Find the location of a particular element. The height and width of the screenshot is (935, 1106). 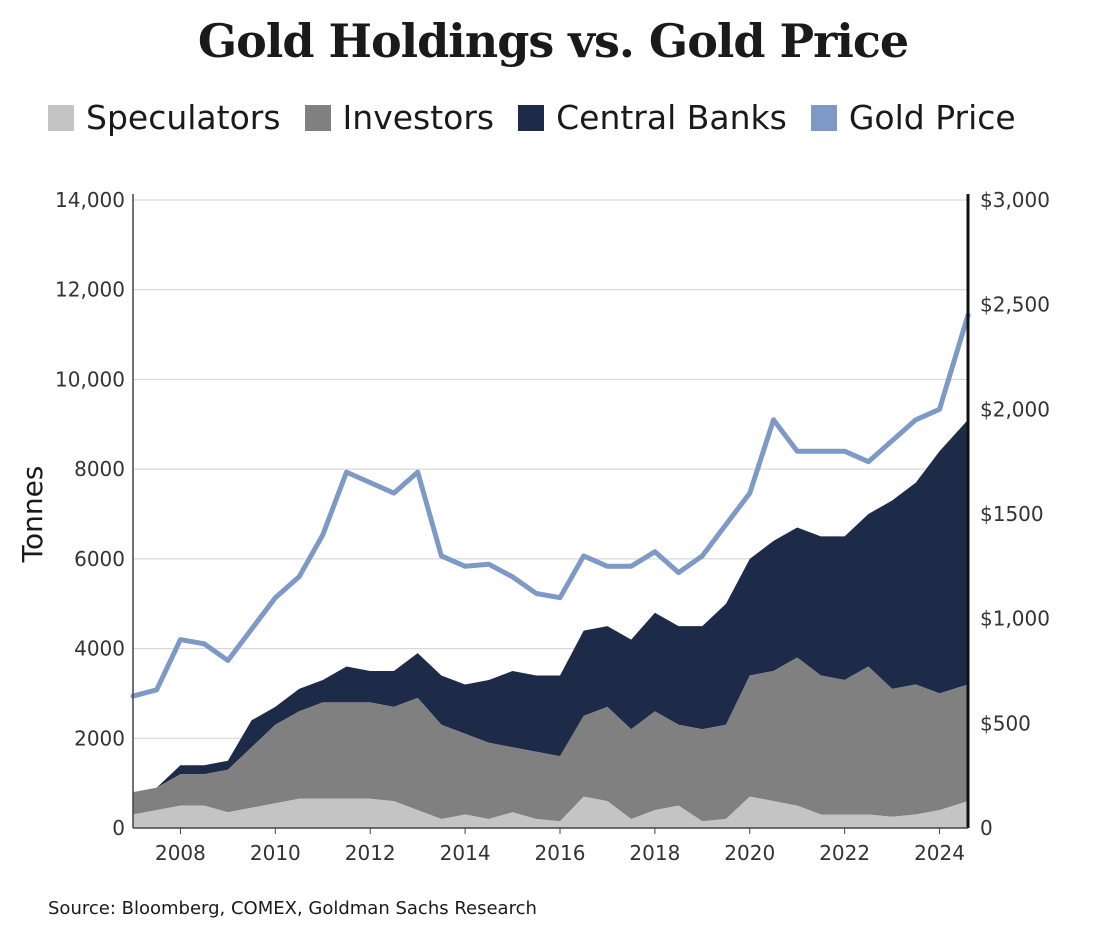

legend-swatch-investors is located at coordinates (317, 117).